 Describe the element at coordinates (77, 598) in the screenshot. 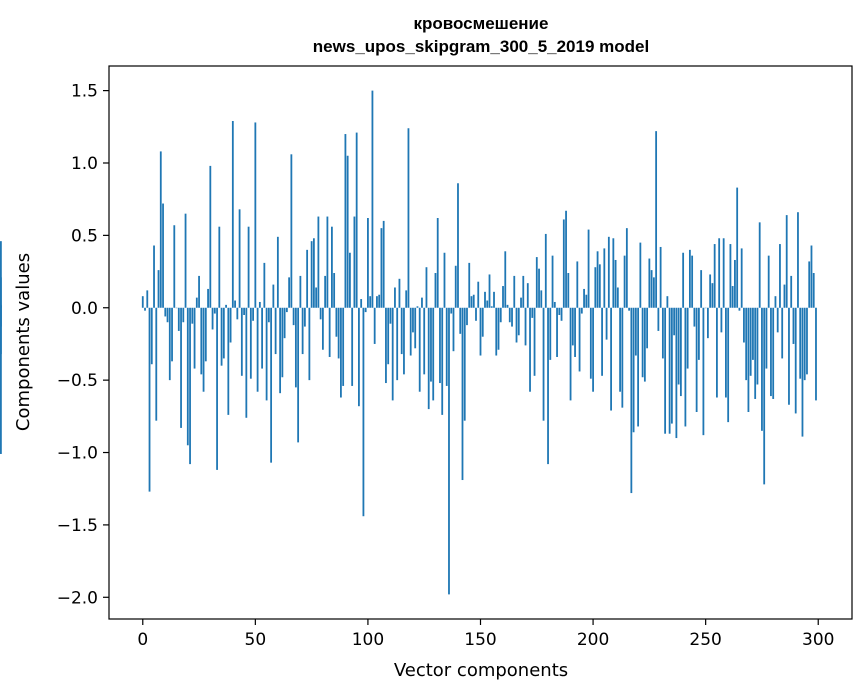

I see `y-tick-label: −2.0` at that location.